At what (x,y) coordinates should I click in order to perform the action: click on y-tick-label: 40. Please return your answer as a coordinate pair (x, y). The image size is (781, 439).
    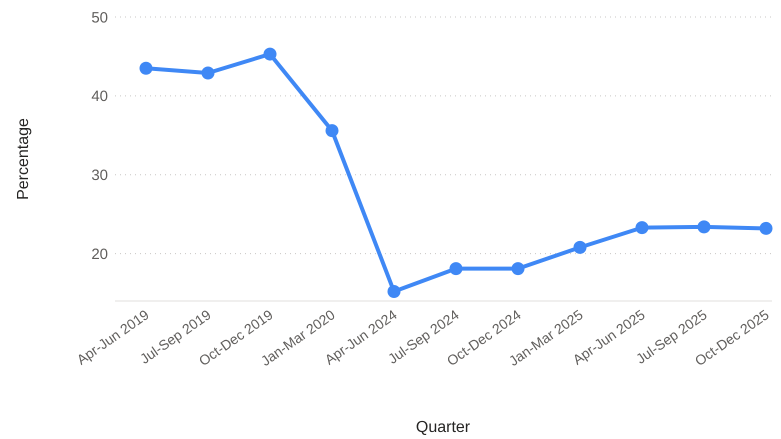
    Looking at the image, I should click on (99, 97).